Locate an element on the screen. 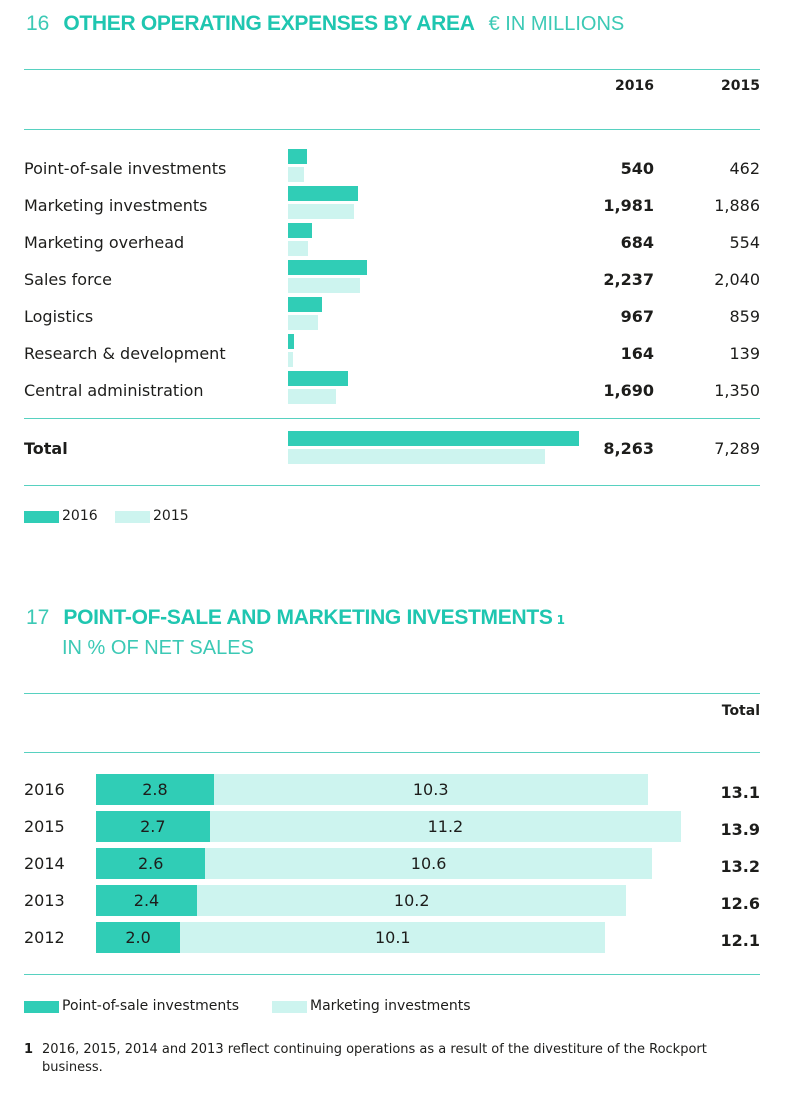  footnote-marker: 1 is located at coordinates (560, 620).